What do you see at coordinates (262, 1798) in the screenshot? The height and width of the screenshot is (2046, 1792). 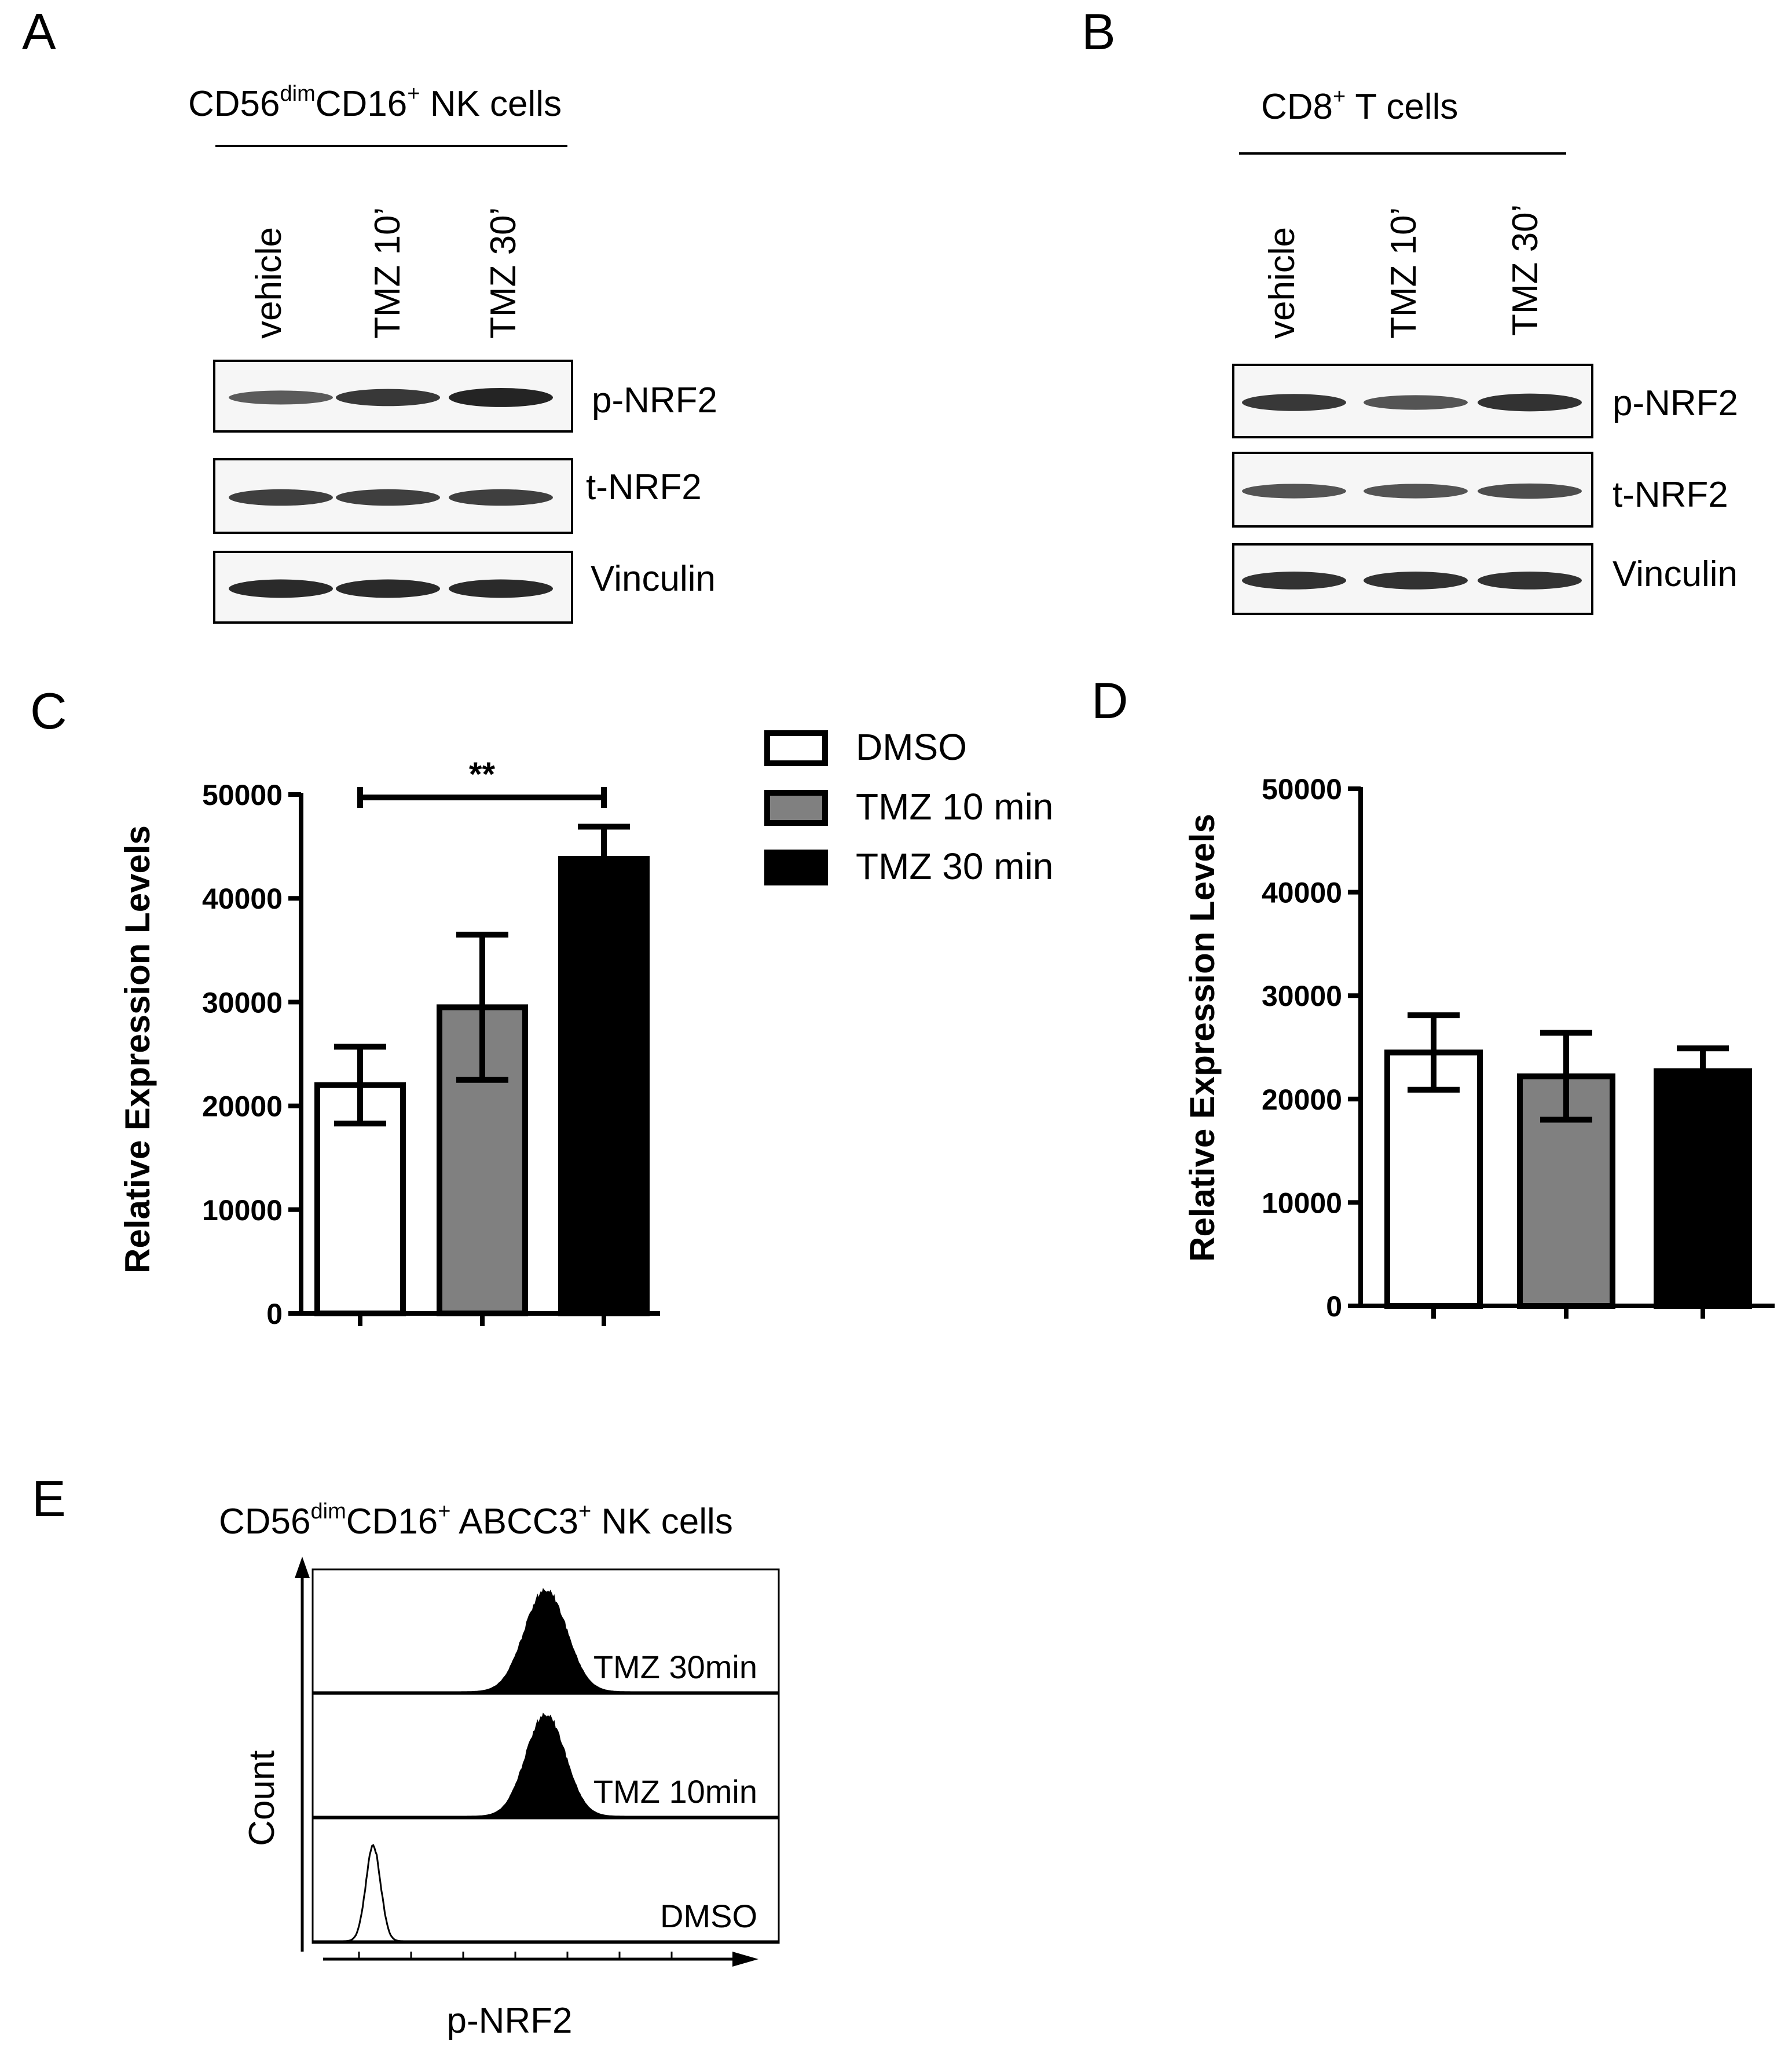 I see `count-axis-label: Count` at bounding box center [262, 1798].